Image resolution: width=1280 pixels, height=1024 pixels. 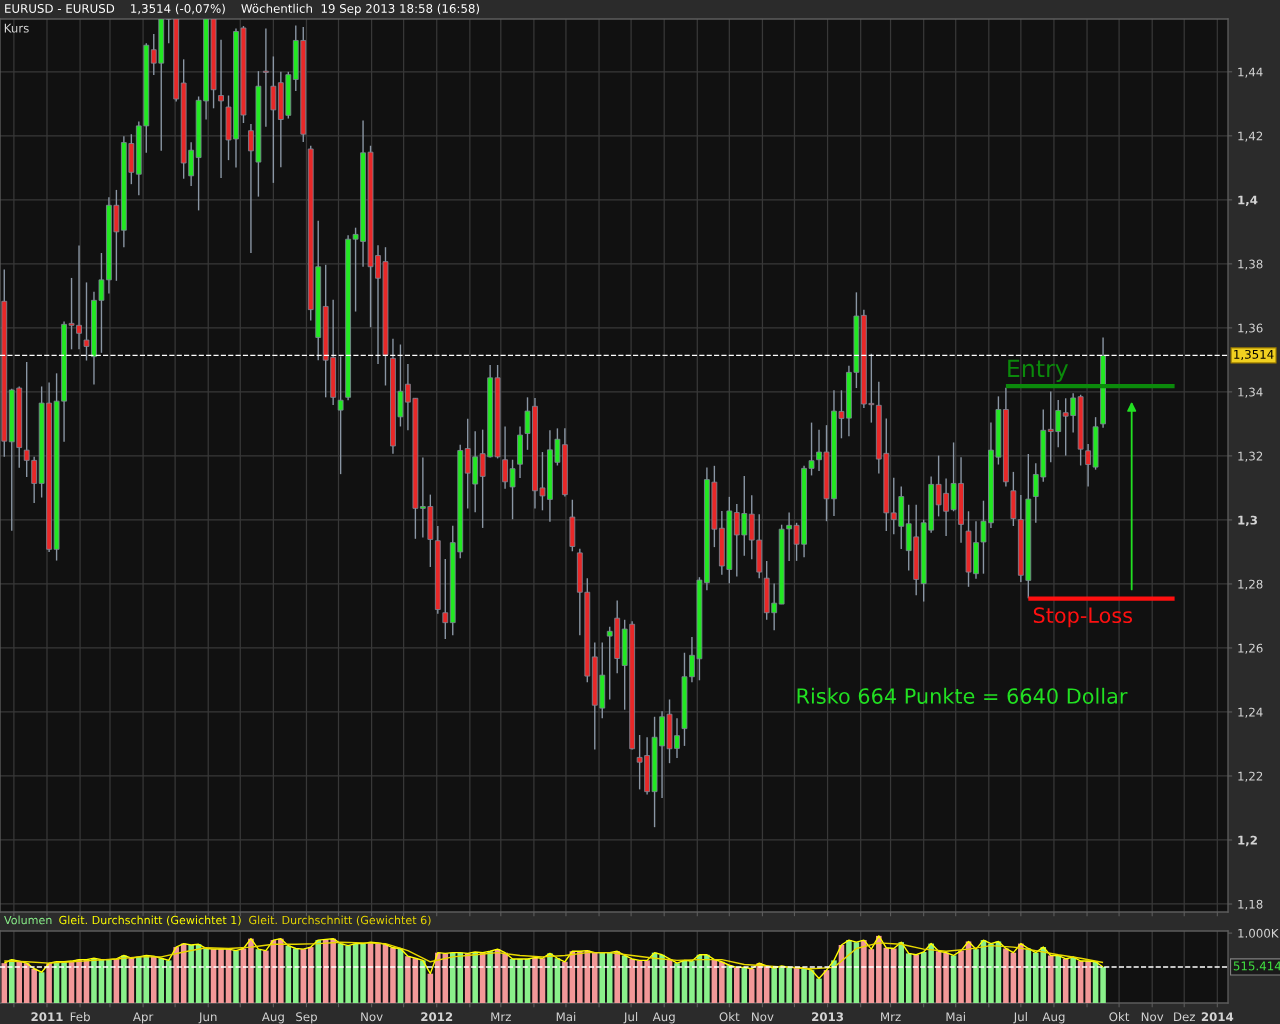 I want to click on x-tick-label: Dez, so click(x=1184, y=1017).